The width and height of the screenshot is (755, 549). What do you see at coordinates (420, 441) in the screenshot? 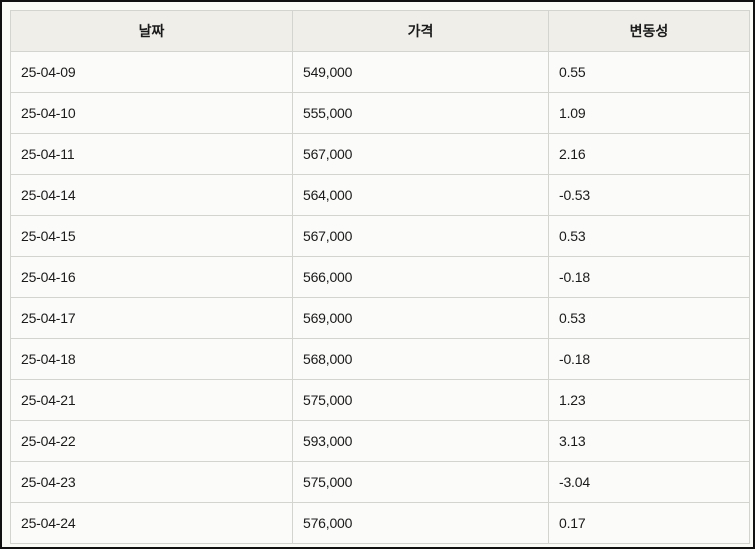
I see `cell-price: 593,000` at bounding box center [420, 441].